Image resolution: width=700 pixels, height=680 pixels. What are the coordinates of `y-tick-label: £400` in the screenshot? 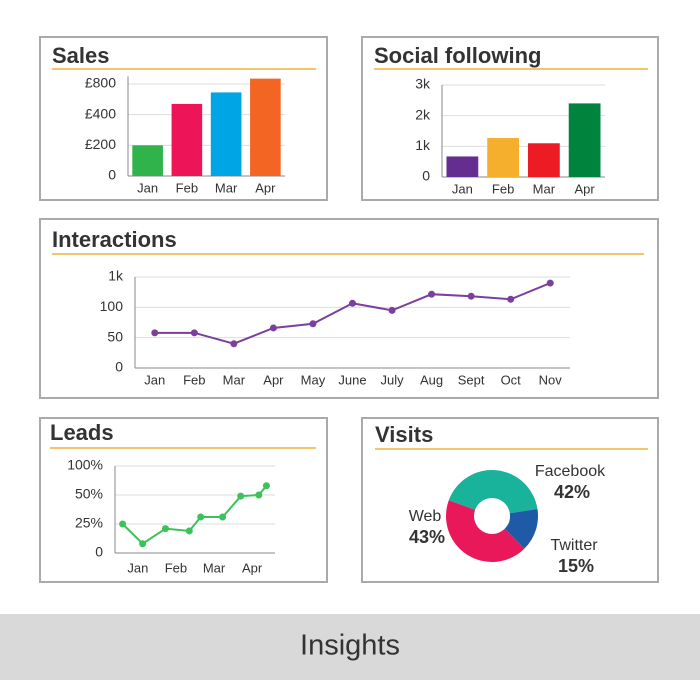 It's located at (100, 113).